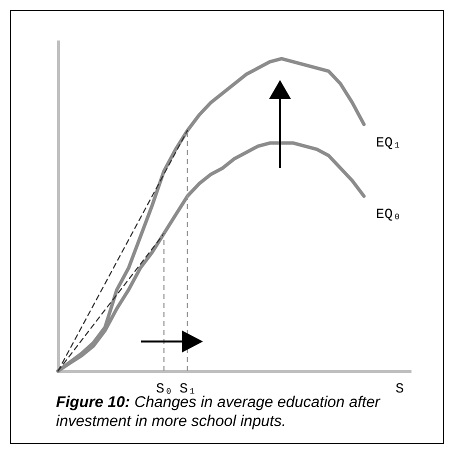 The width and height of the screenshot is (456, 456). I want to click on x-tick-label: S, so click(400, 390).